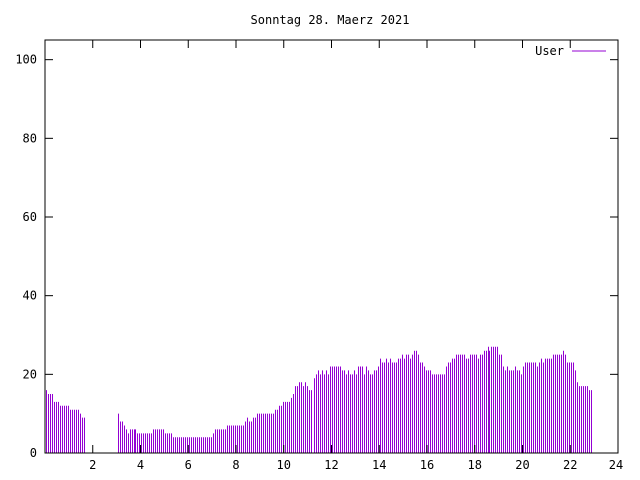 This screenshot has width=640, height=480. I want to click on x-tick-label: 16, so click(427, 465).